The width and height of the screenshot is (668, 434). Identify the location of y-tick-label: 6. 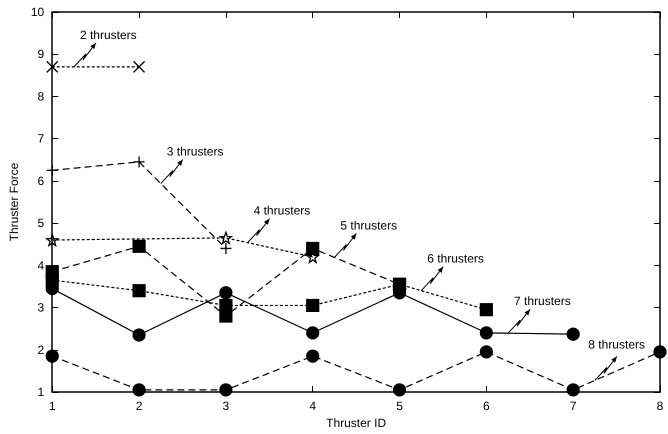
(41, 181).